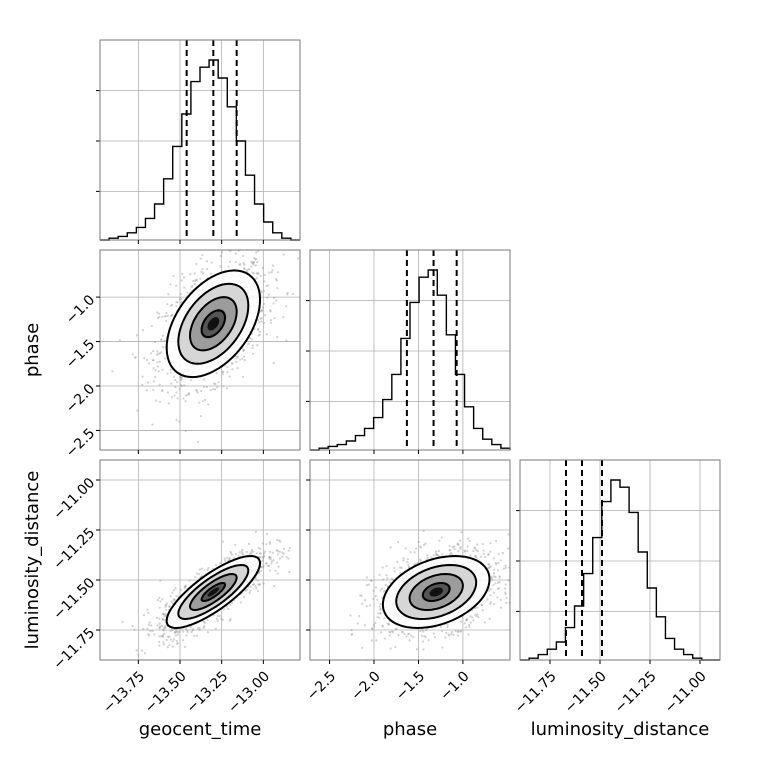 The image size is (760, 760). What do you see at coordinates (32, 350) in the screenshot?
I see `y-axis-label-phase: phase` at bounding box center [32, 350].